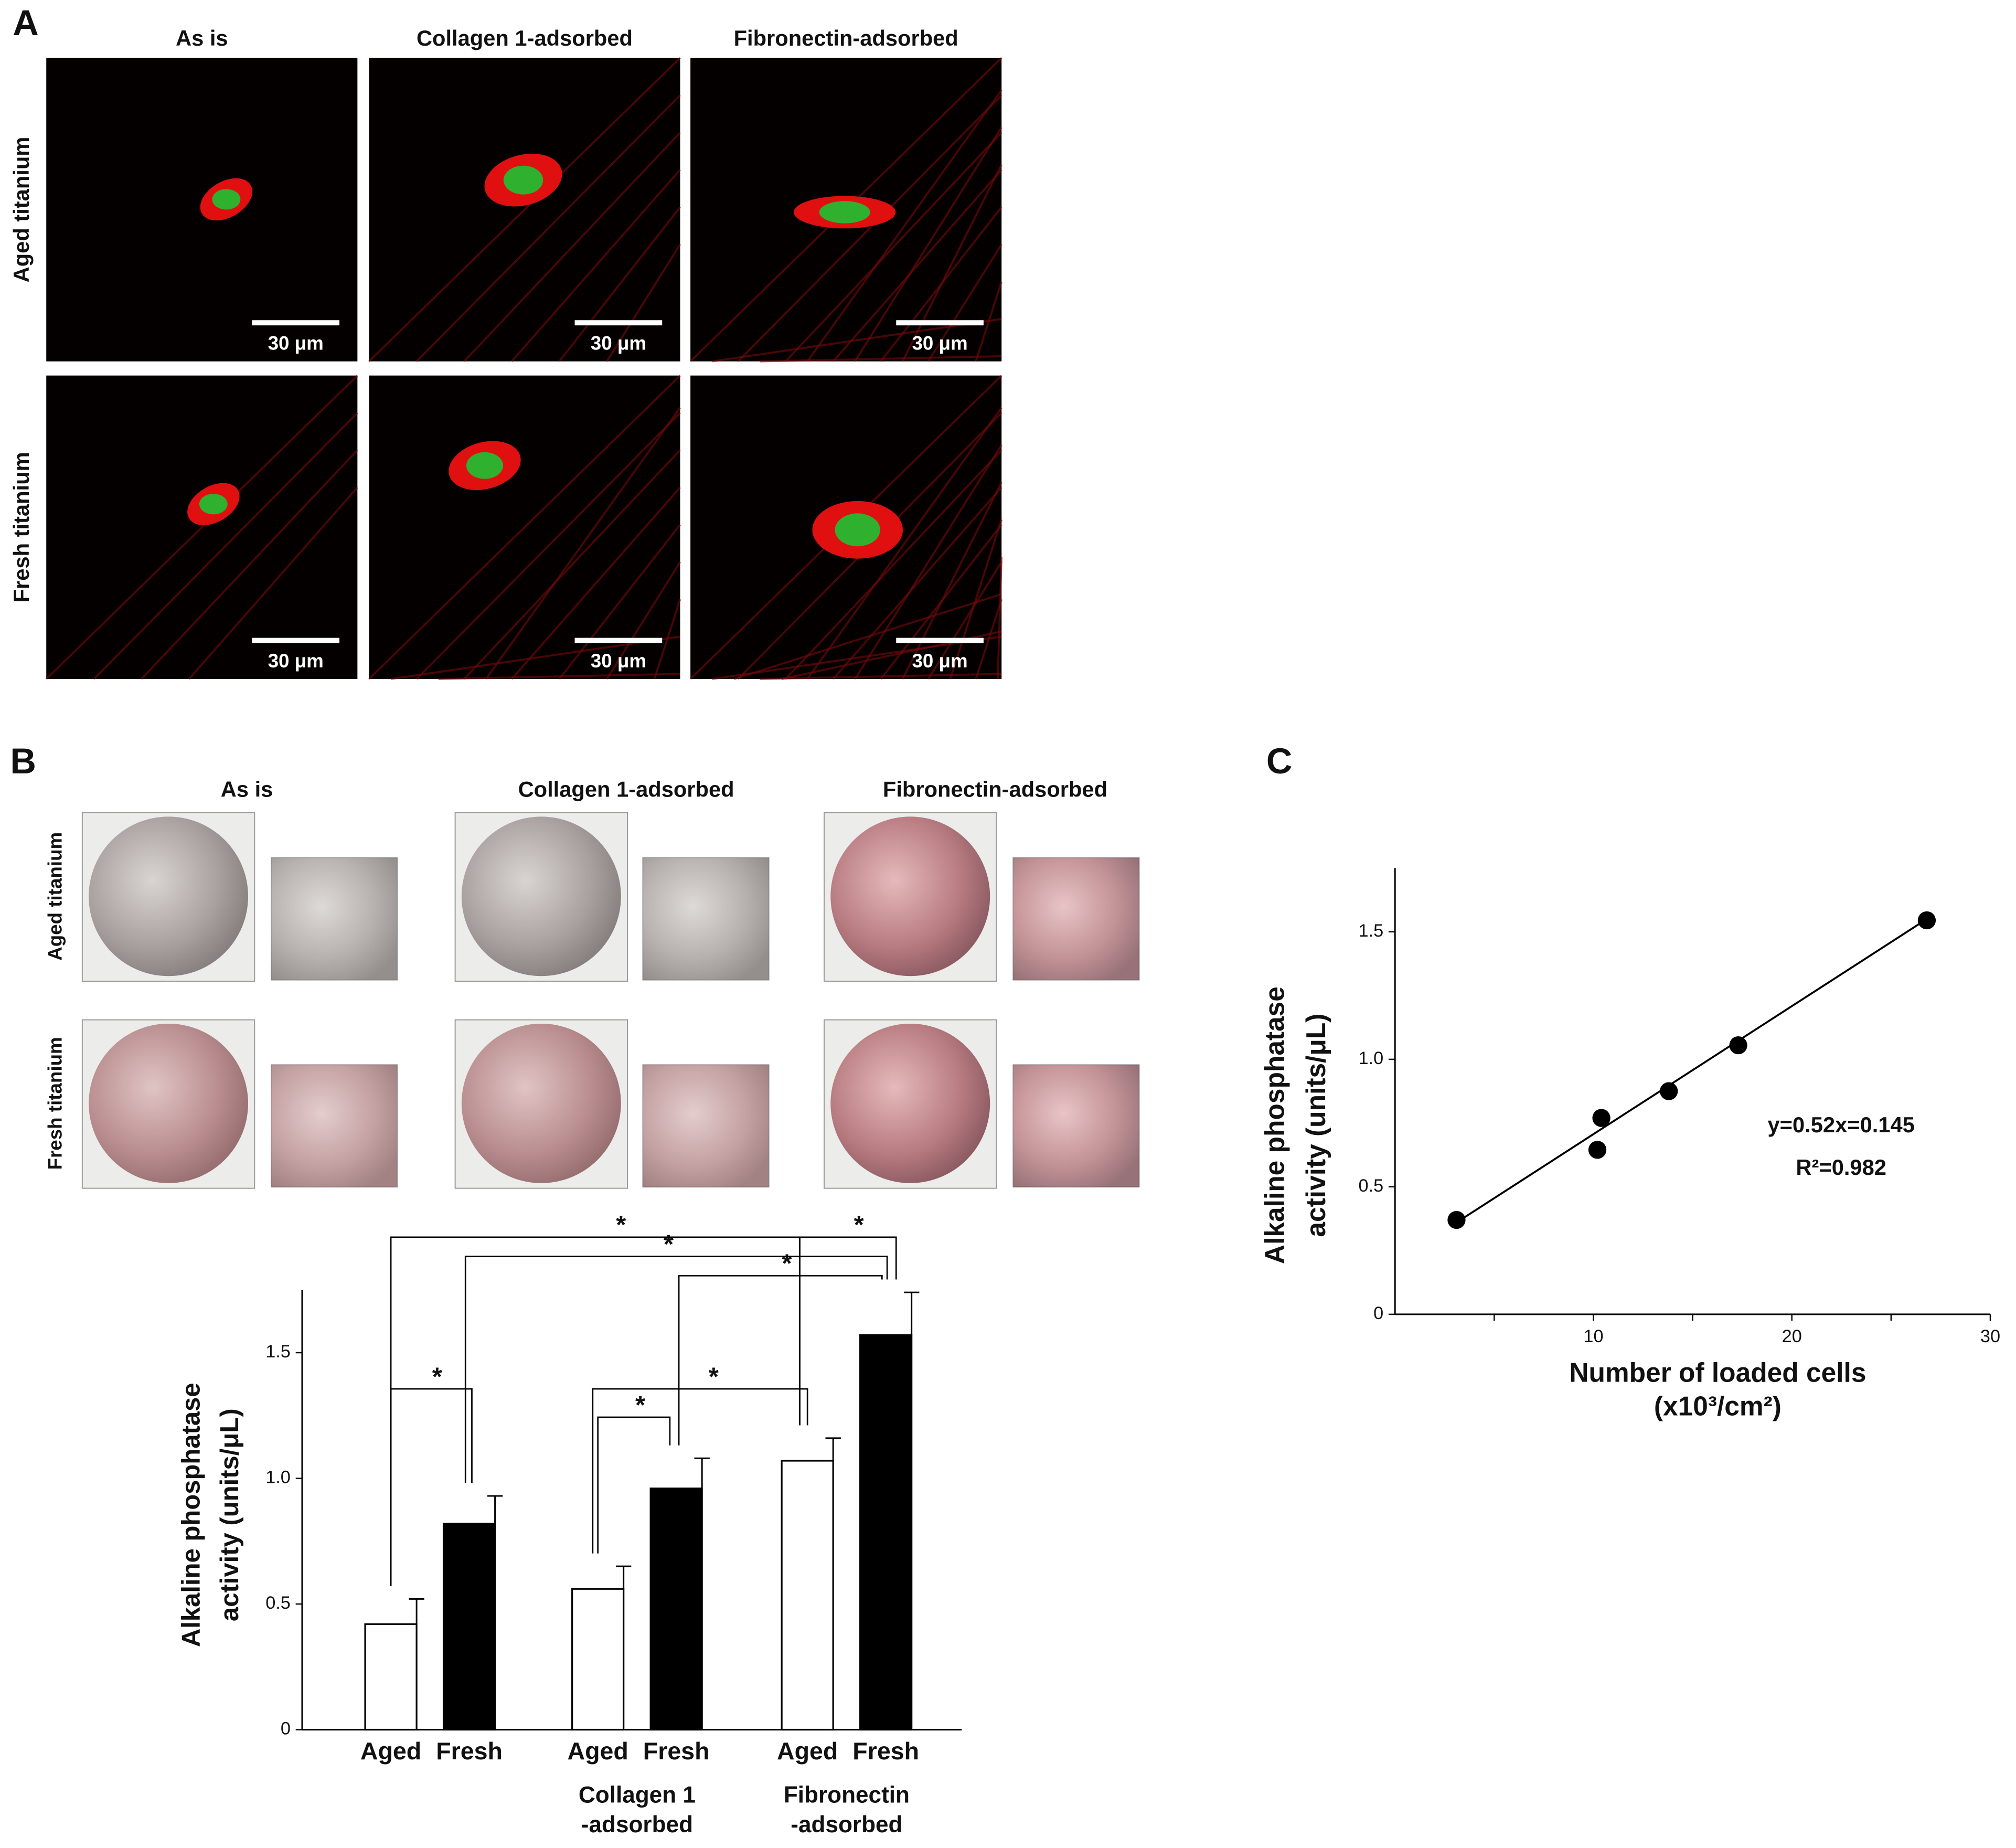  I want to click on column-header: As is, so click(247, 789).